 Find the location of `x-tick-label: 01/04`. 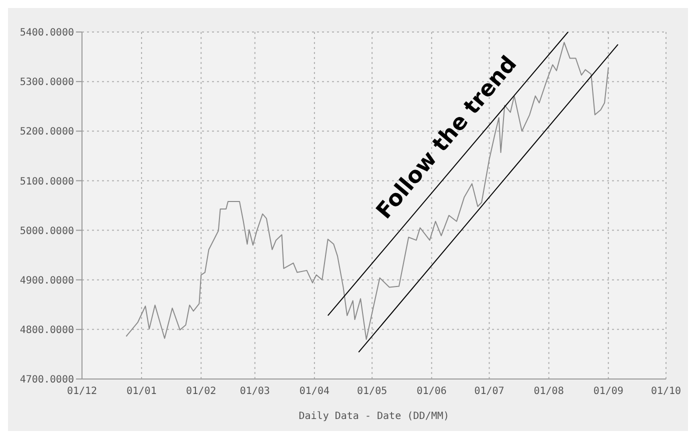

x-tick-label: 01/04 is located at coordinates (314, 392).